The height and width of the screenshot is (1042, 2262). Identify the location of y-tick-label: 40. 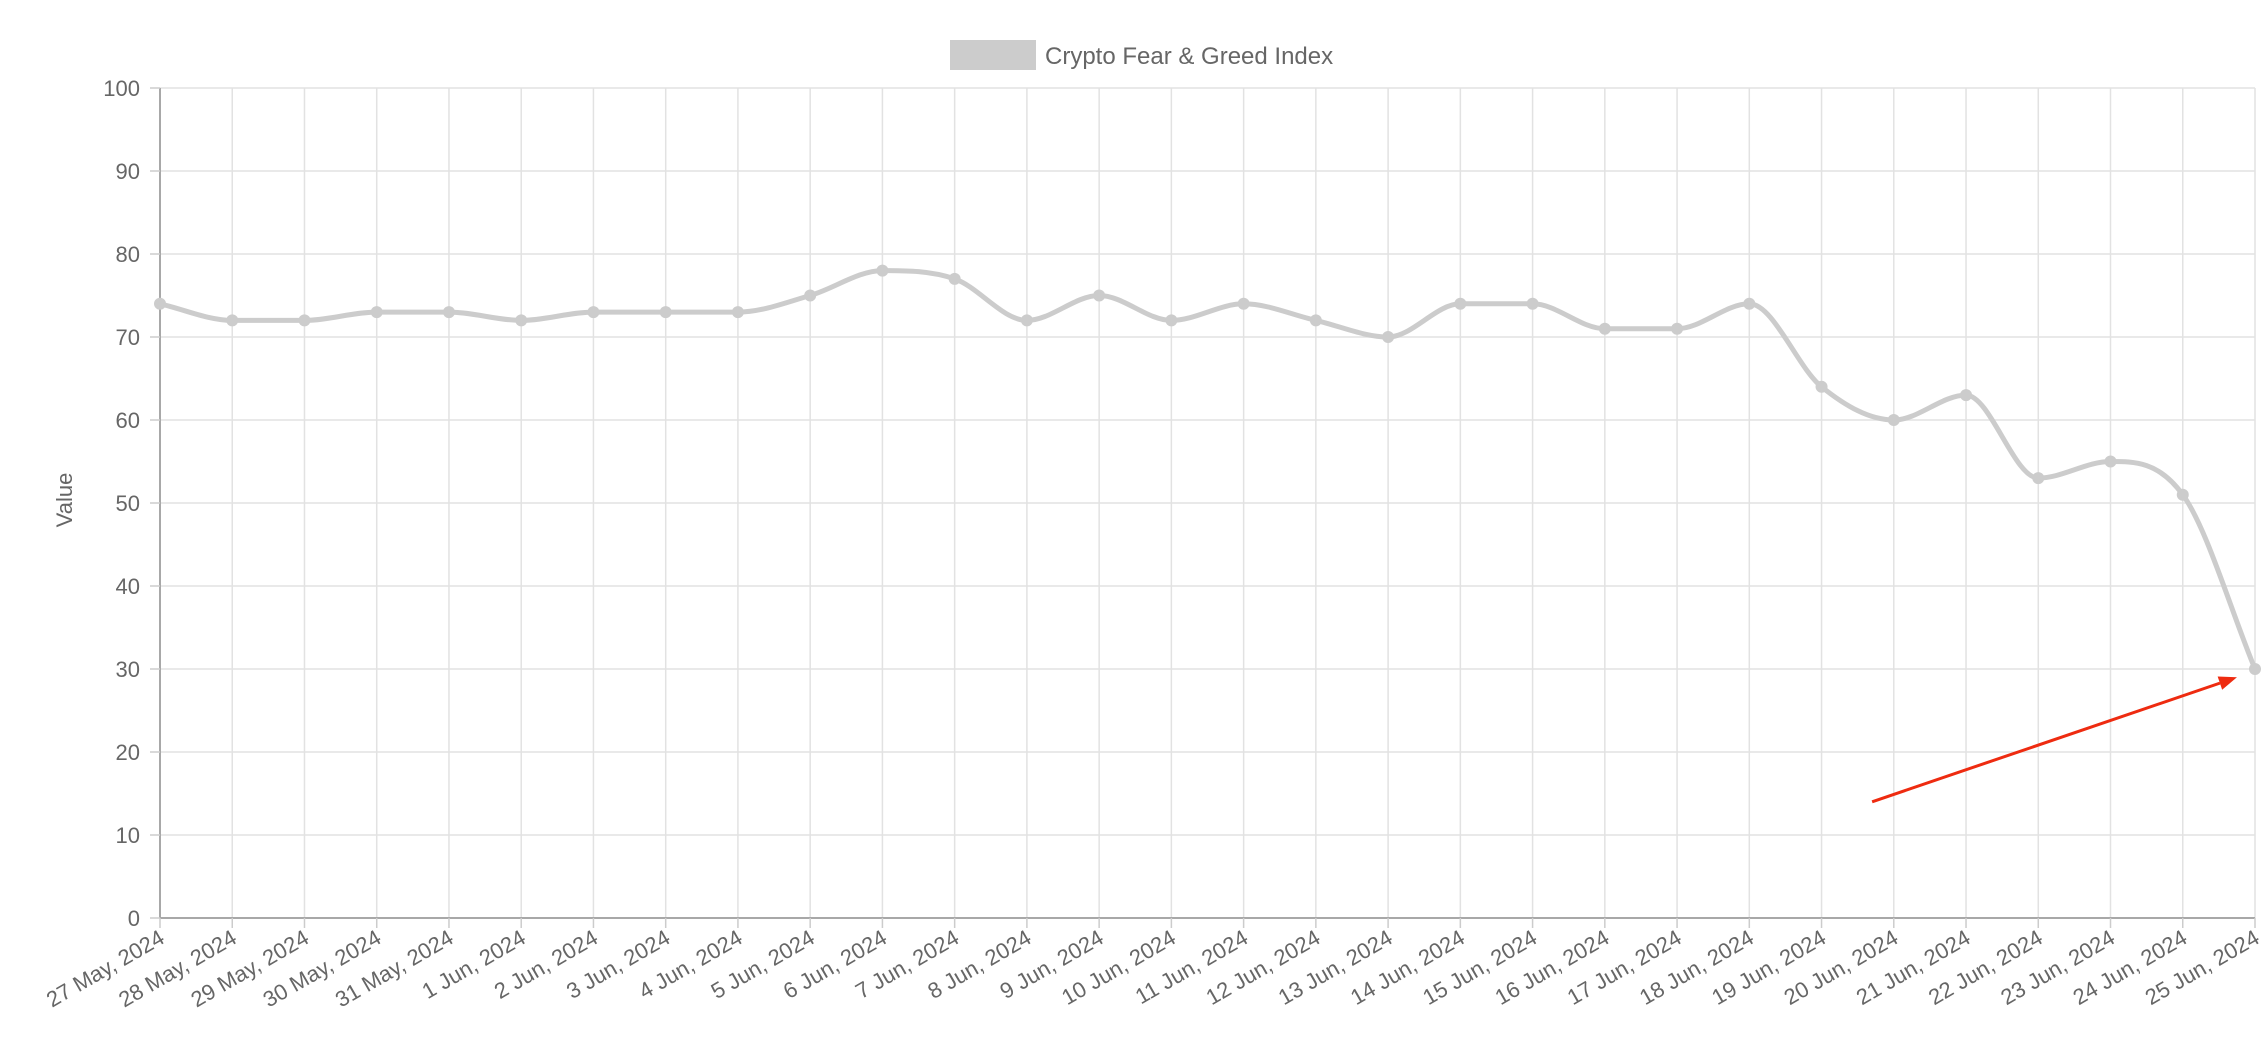
(128, 586).